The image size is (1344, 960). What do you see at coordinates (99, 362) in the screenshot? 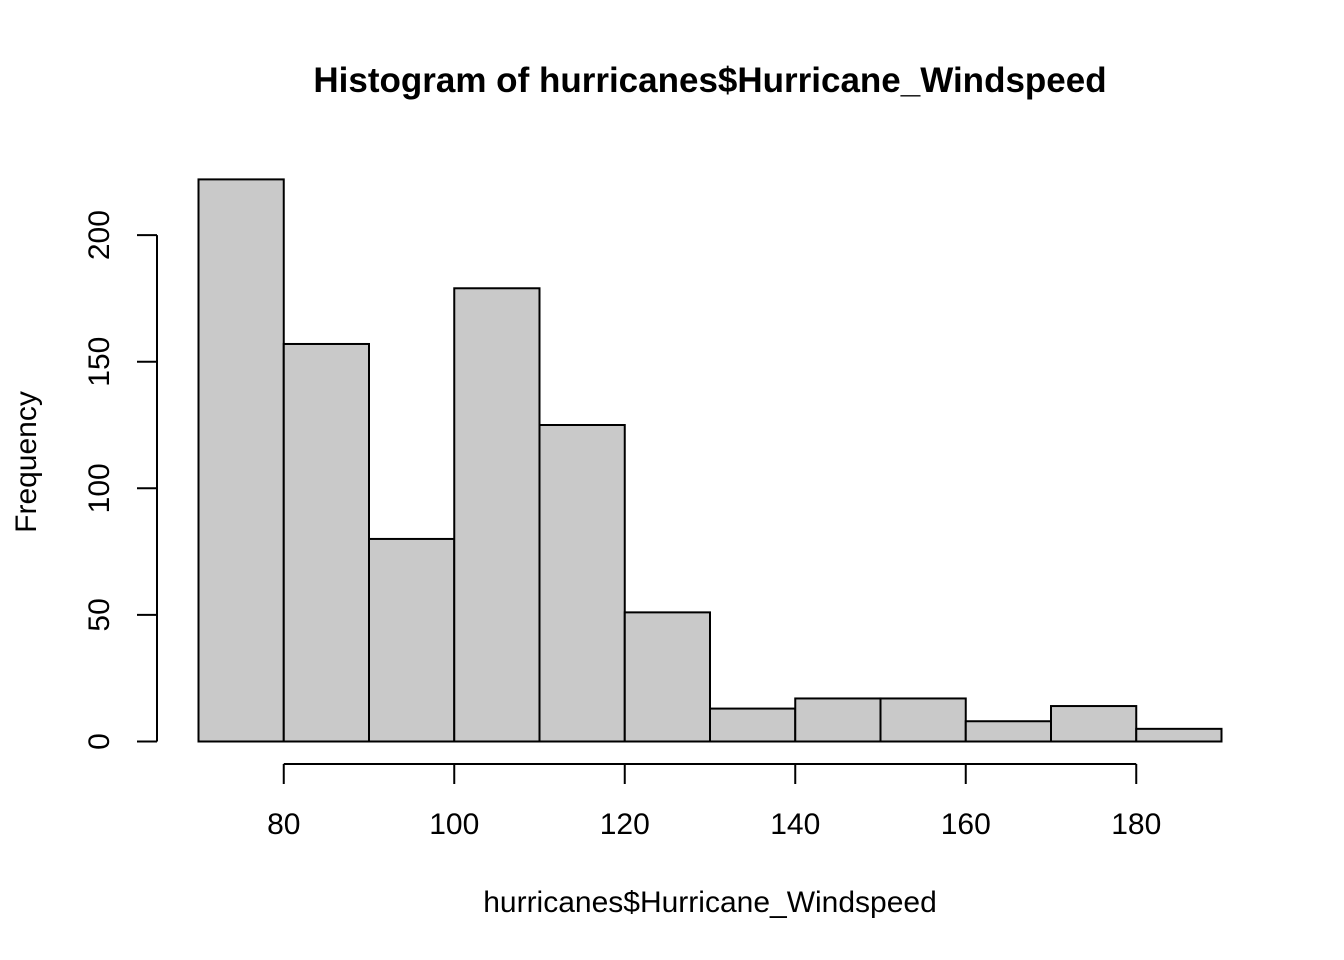
I see `y-tick-label: 150` at bounding box center [99, 362].